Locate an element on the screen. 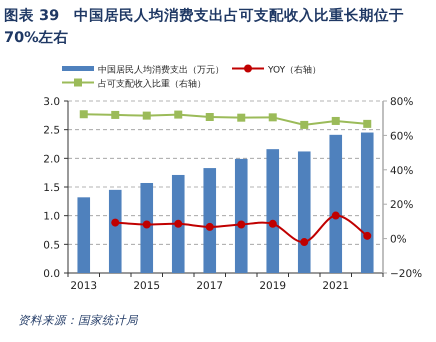  y-tick-label: 1.0 is located at coordinates (51, 216).